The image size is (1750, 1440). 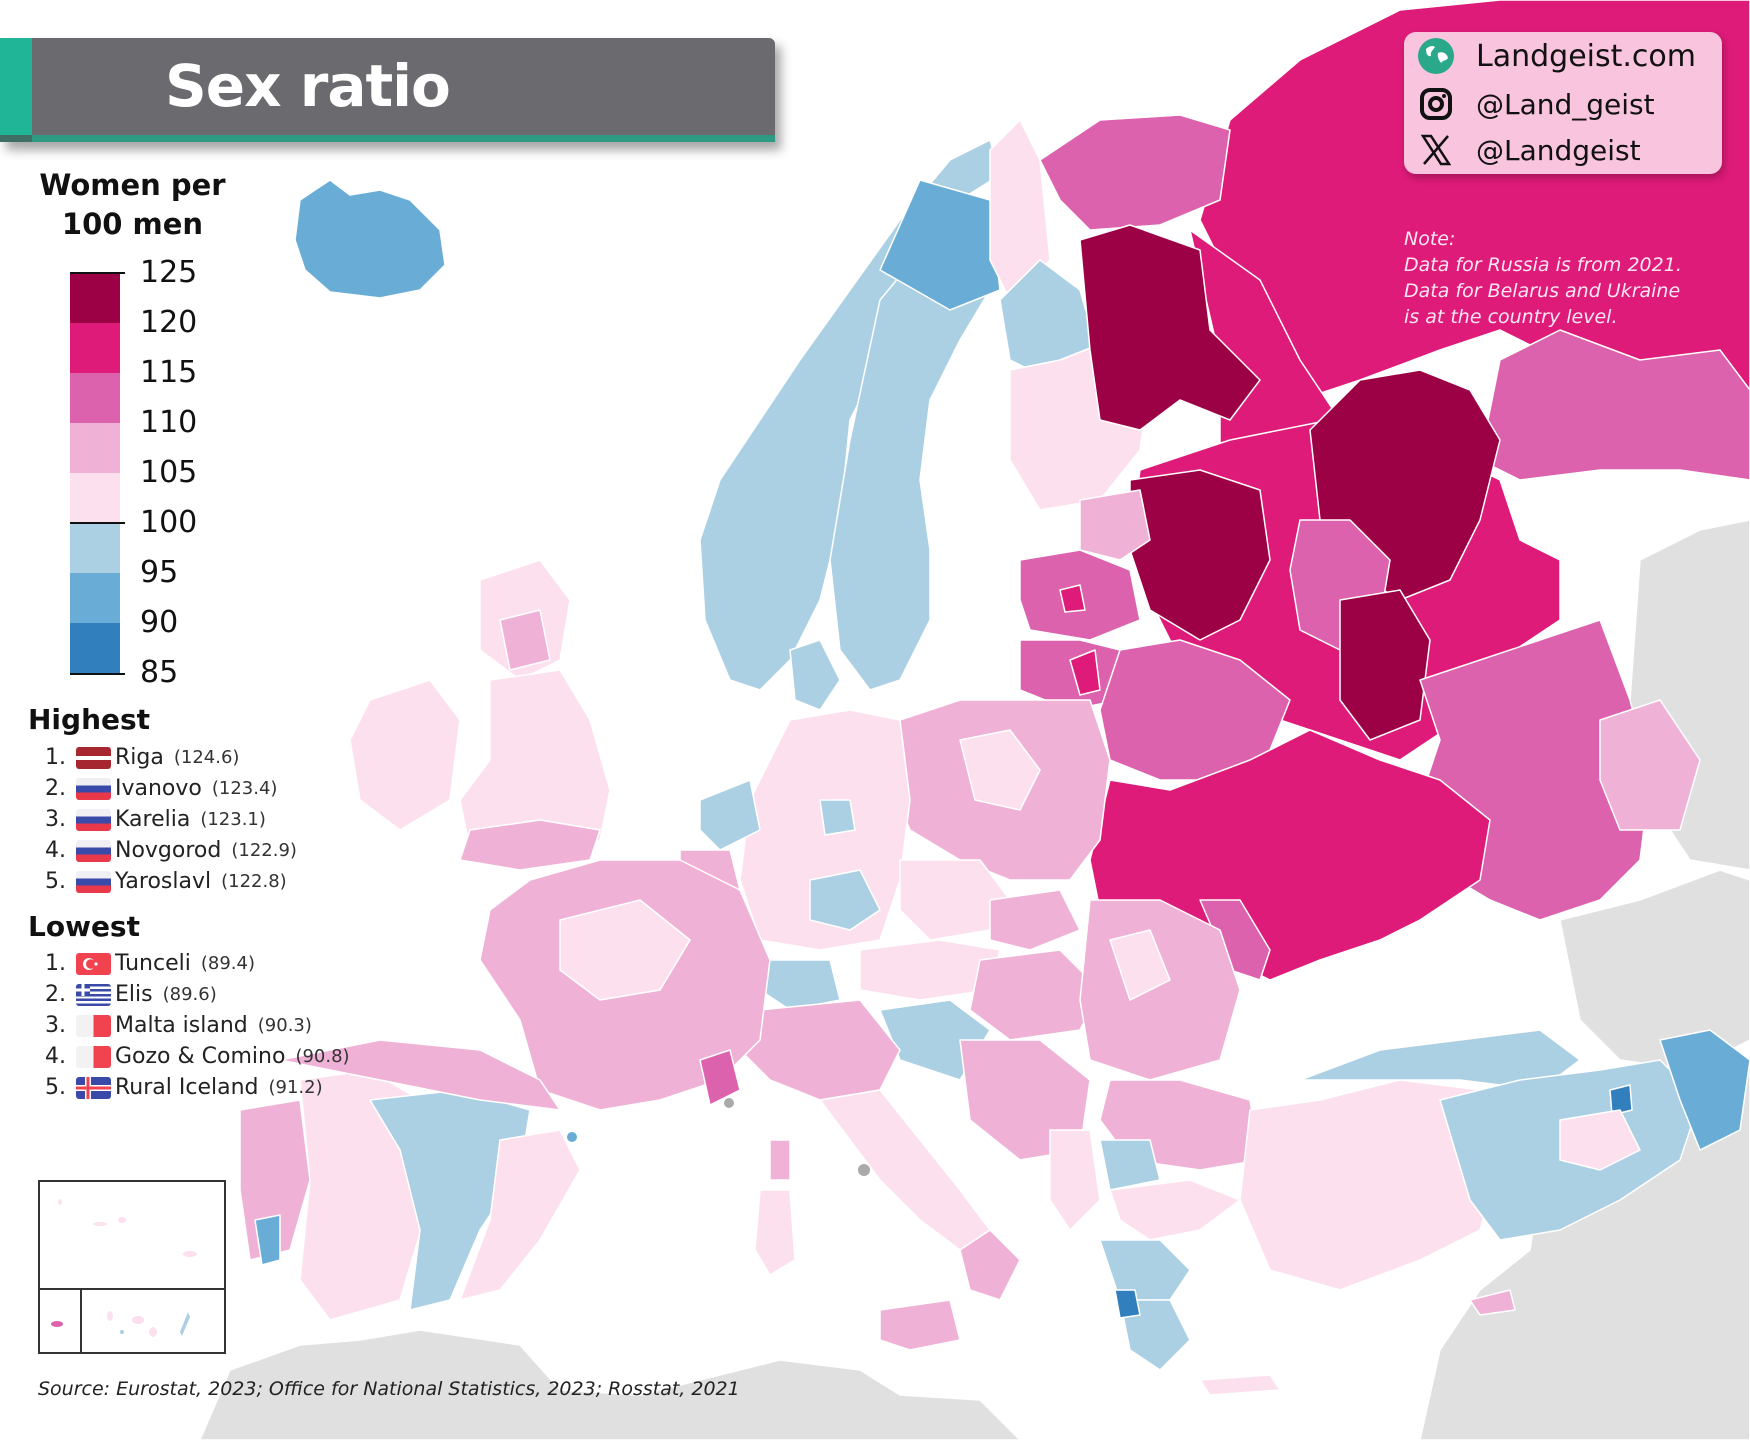 What do you see at coordinates (57, 1324) in the screenshot?
I see `madeira-island` at bounding box center [57, 1324].